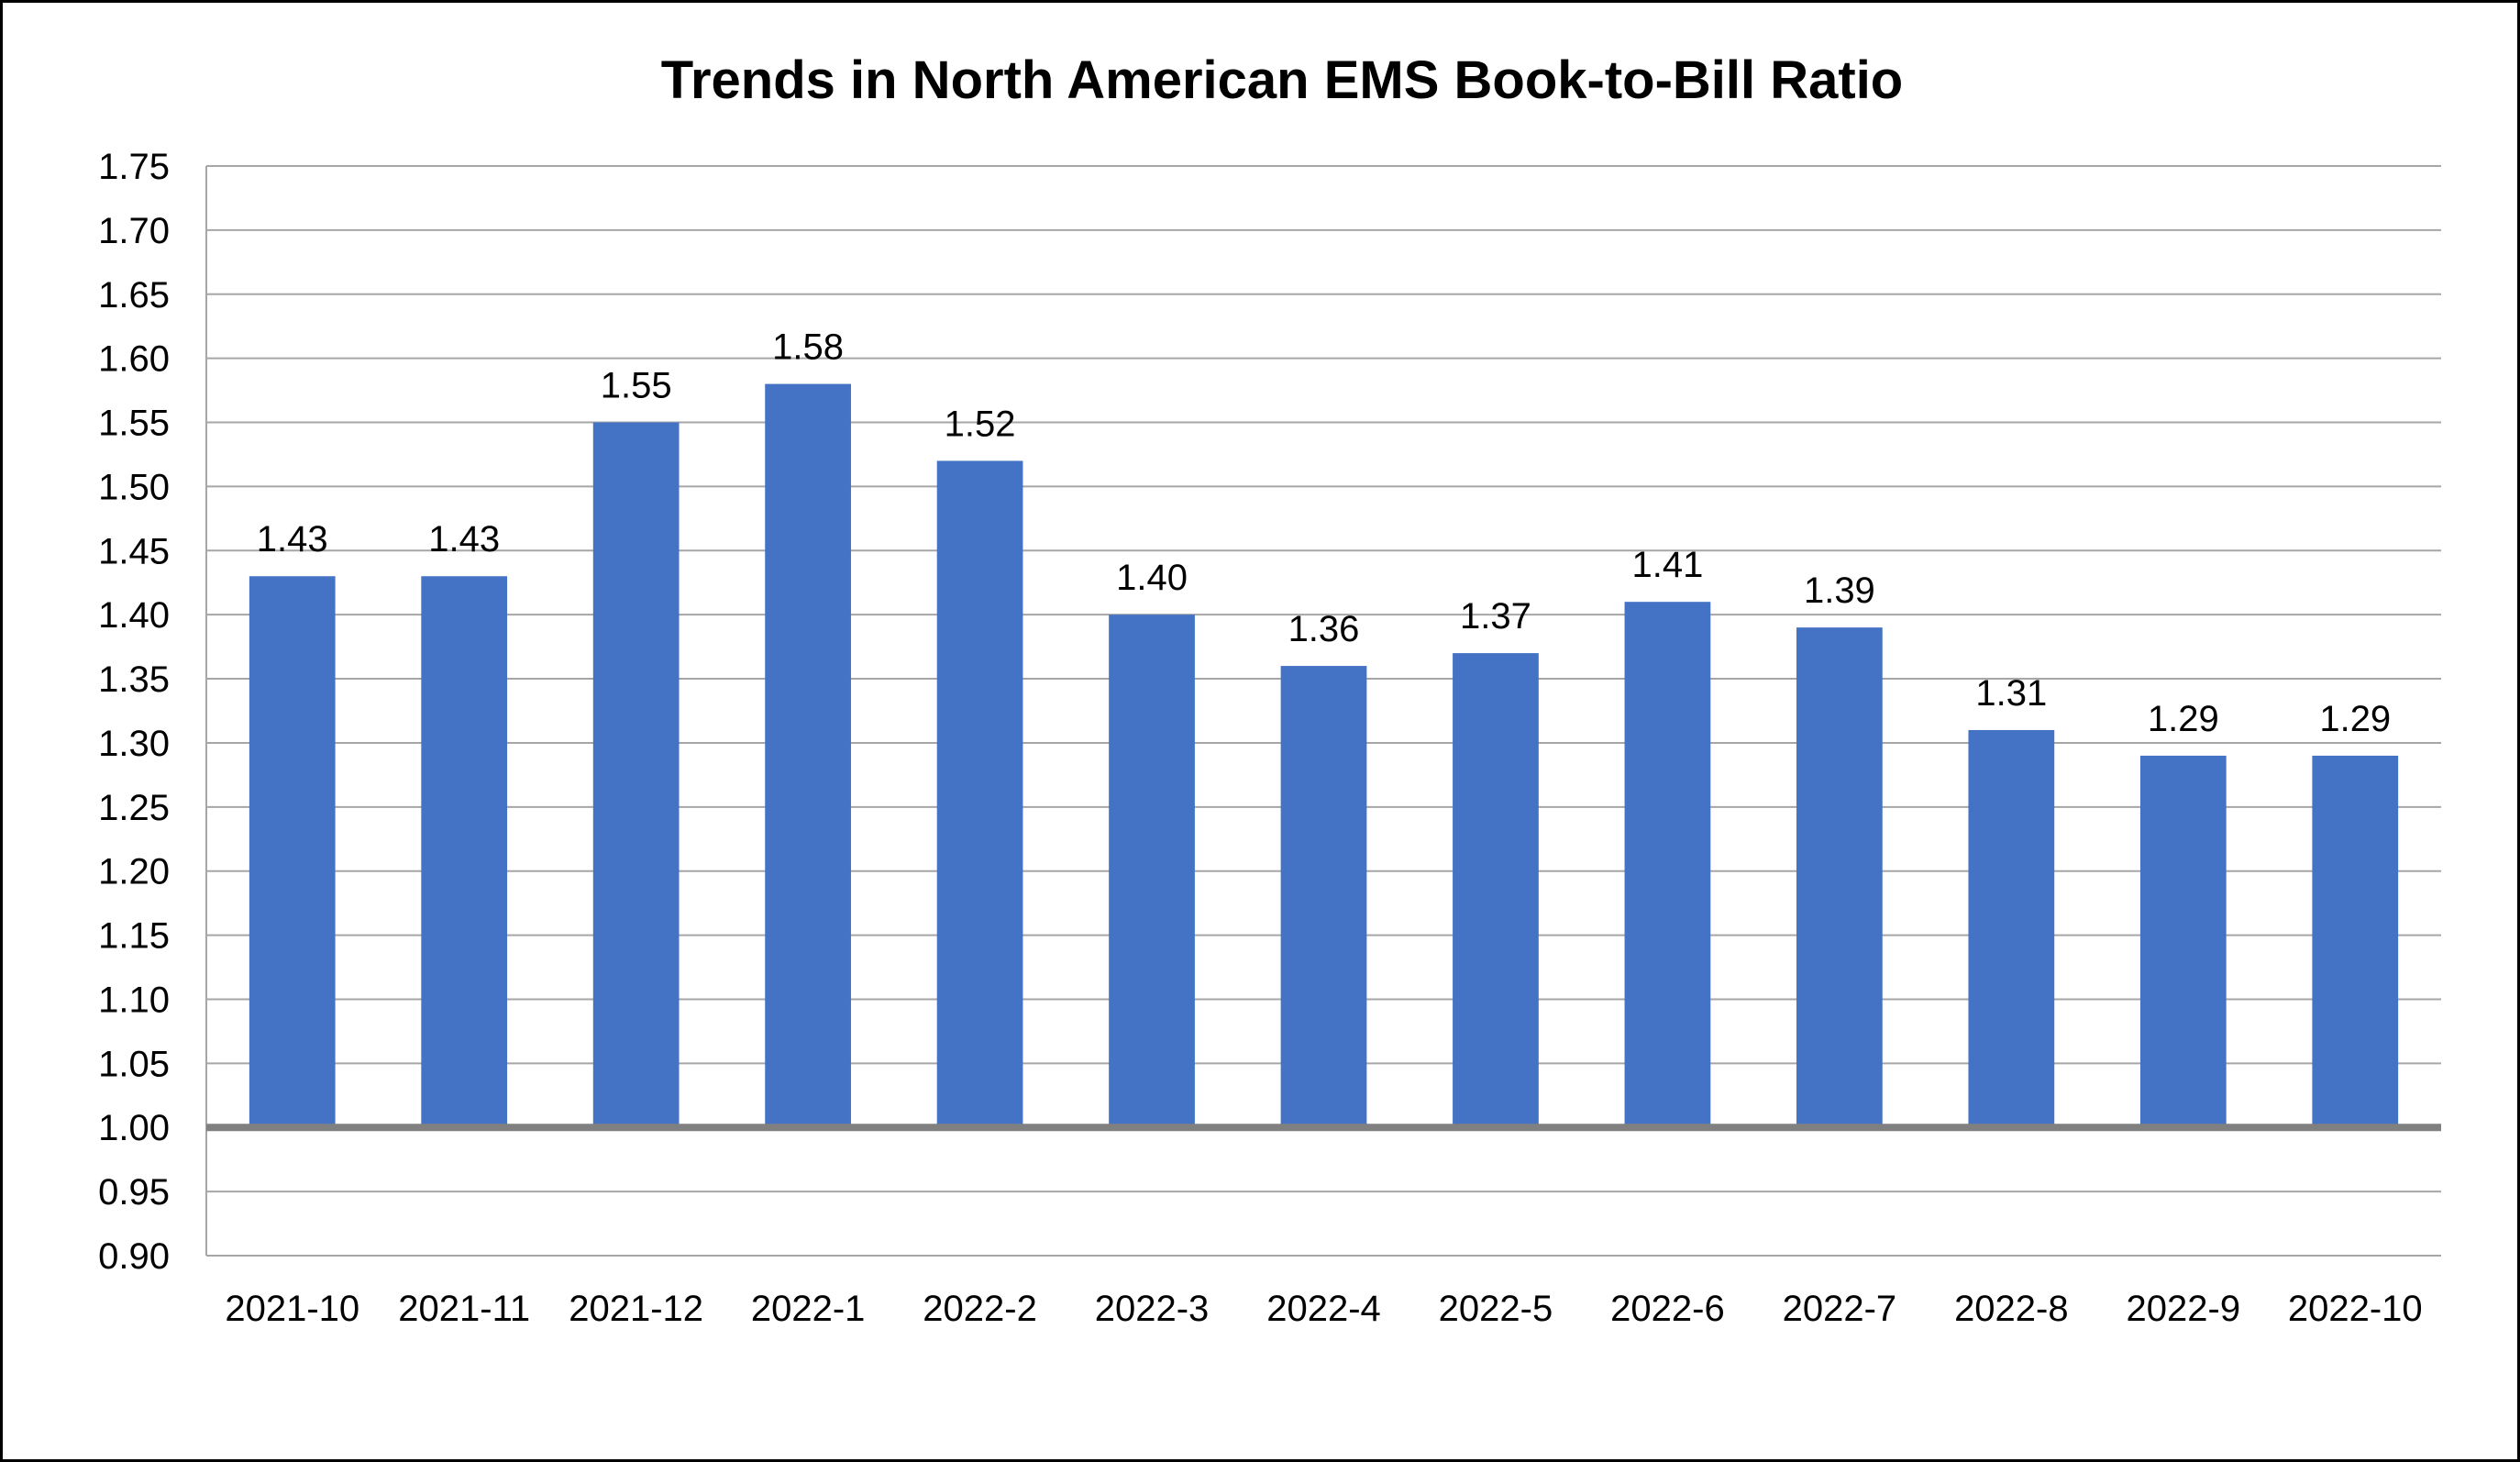 This screenshot has height=1462, width=2520. What do you see at coordinates (2355, 1309) in the screenshot?
I see `x-tick-label: 2022-10` at bounding box center [2355, 1309].